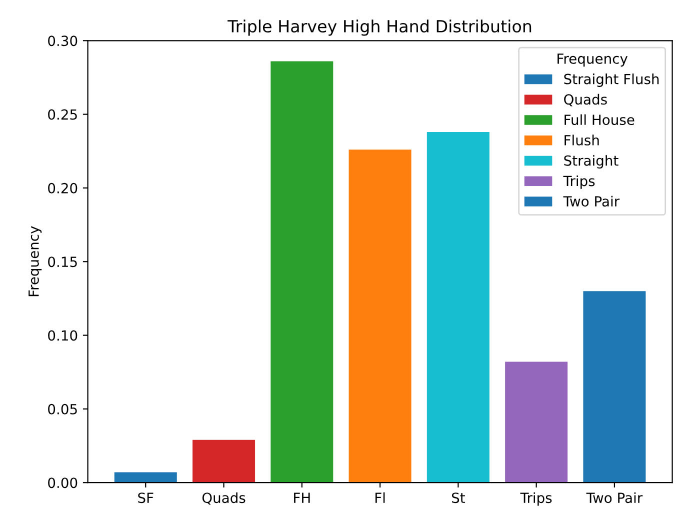 The width and height of the screenshot is (686, 508). What do you see at coordinates (579, 182) in the screenshot?
I see `legend-label: Trips` at bounding box center [579, 182].